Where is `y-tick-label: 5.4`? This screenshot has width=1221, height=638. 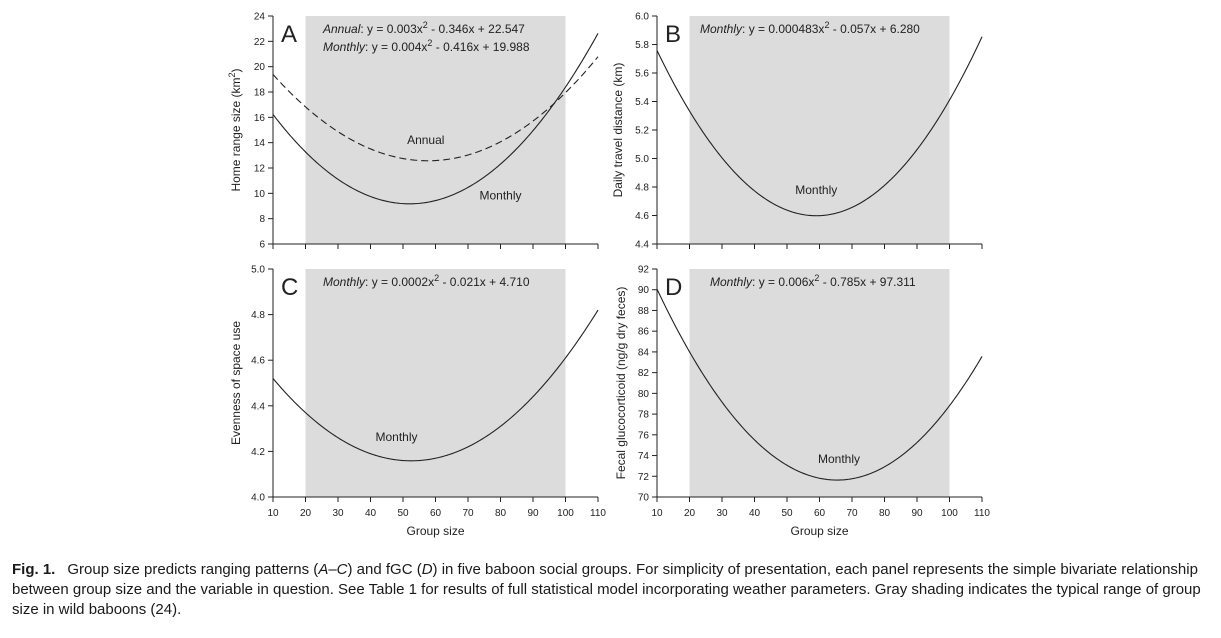 y-tick-label: 5.4 is located at coordinates (642, 102).